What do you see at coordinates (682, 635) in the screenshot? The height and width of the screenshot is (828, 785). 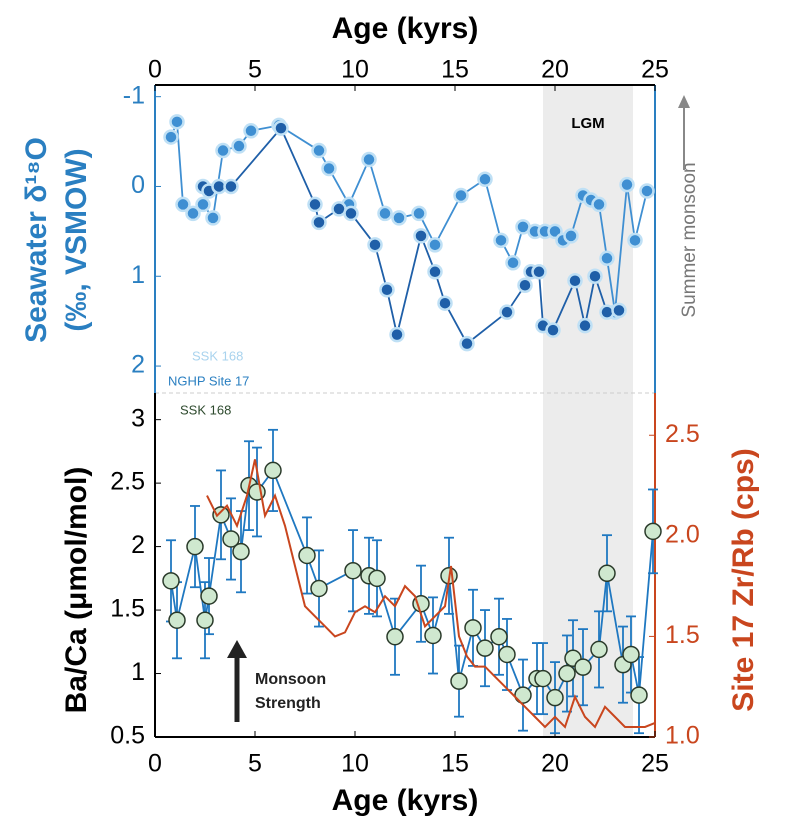 I see `y2-tick-label: 1.5` at bounding box center [682, 635].